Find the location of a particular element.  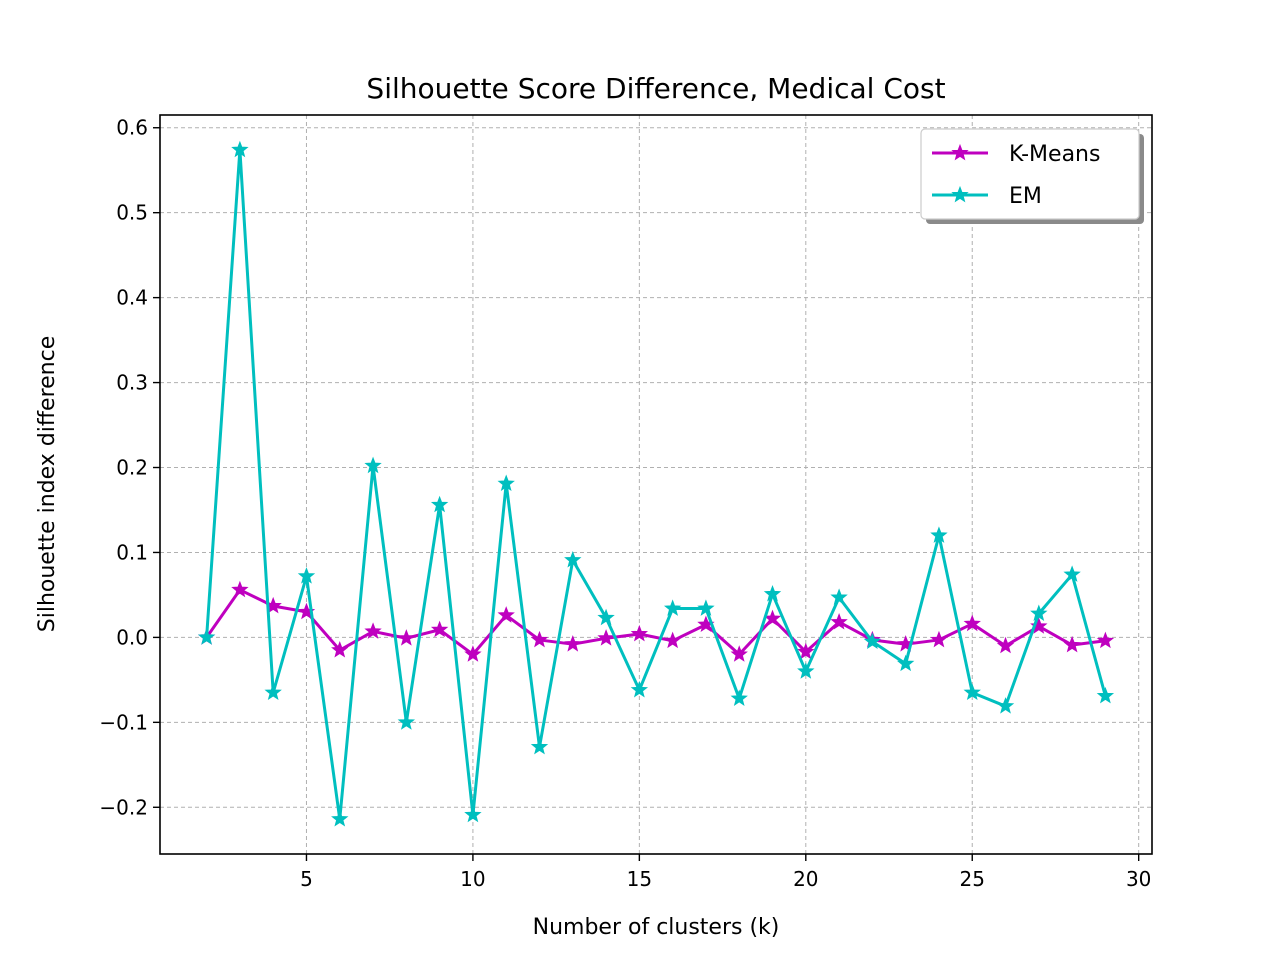

y-tick-label: 0.2 is located at coordinates (132, 468).